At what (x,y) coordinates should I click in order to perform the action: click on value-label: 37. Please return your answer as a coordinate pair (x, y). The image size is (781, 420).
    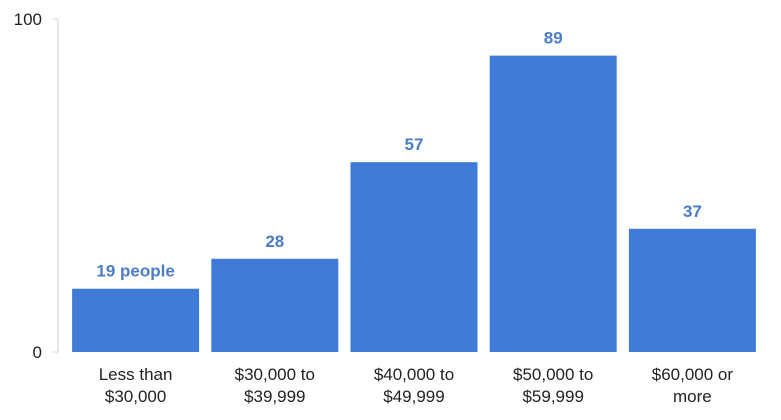
    Looking at the image, I should click on (692, 211).